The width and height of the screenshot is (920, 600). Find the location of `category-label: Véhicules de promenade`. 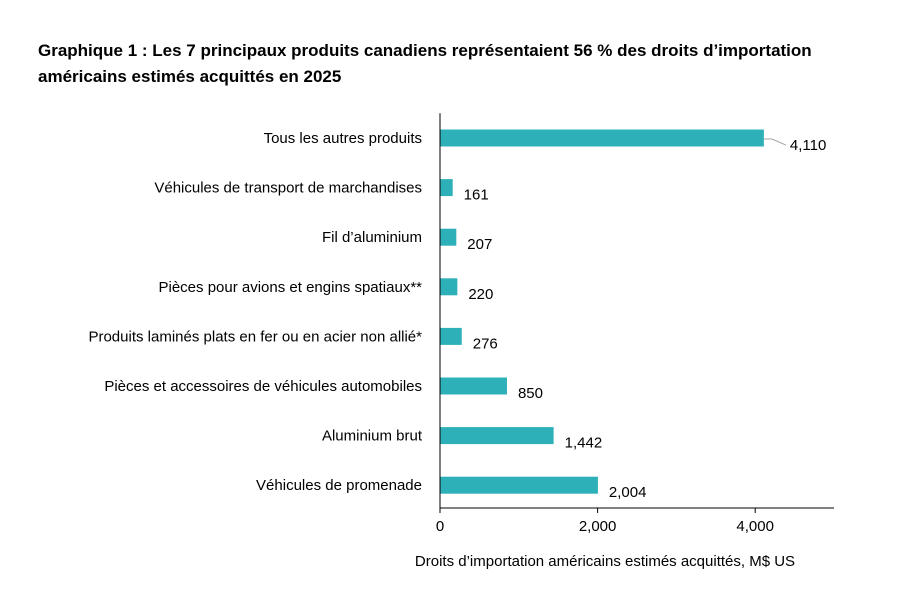

category-label: Véhicules de promenade is located at coordinates (339, 485).